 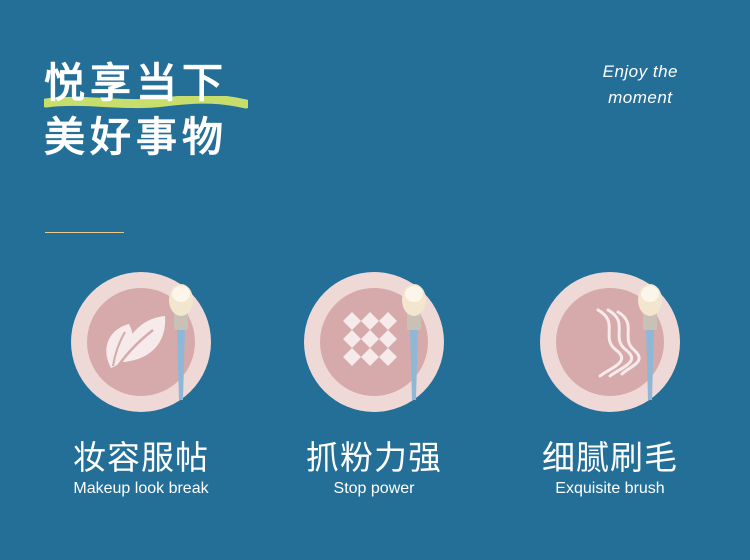 What do you see at coordinates (146, 102) in the screenshot?
I see `highlight-underline` at bounding box center [146, 102].